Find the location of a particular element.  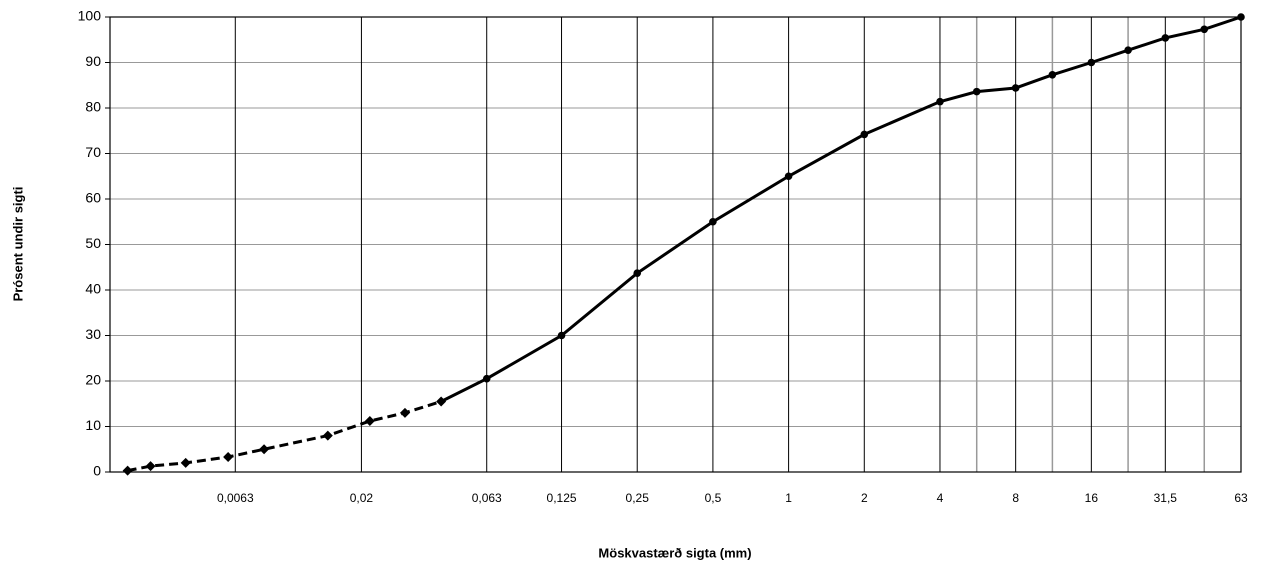

y-axis-label: Prósent undir sigti is located at coordinates (17, 244).